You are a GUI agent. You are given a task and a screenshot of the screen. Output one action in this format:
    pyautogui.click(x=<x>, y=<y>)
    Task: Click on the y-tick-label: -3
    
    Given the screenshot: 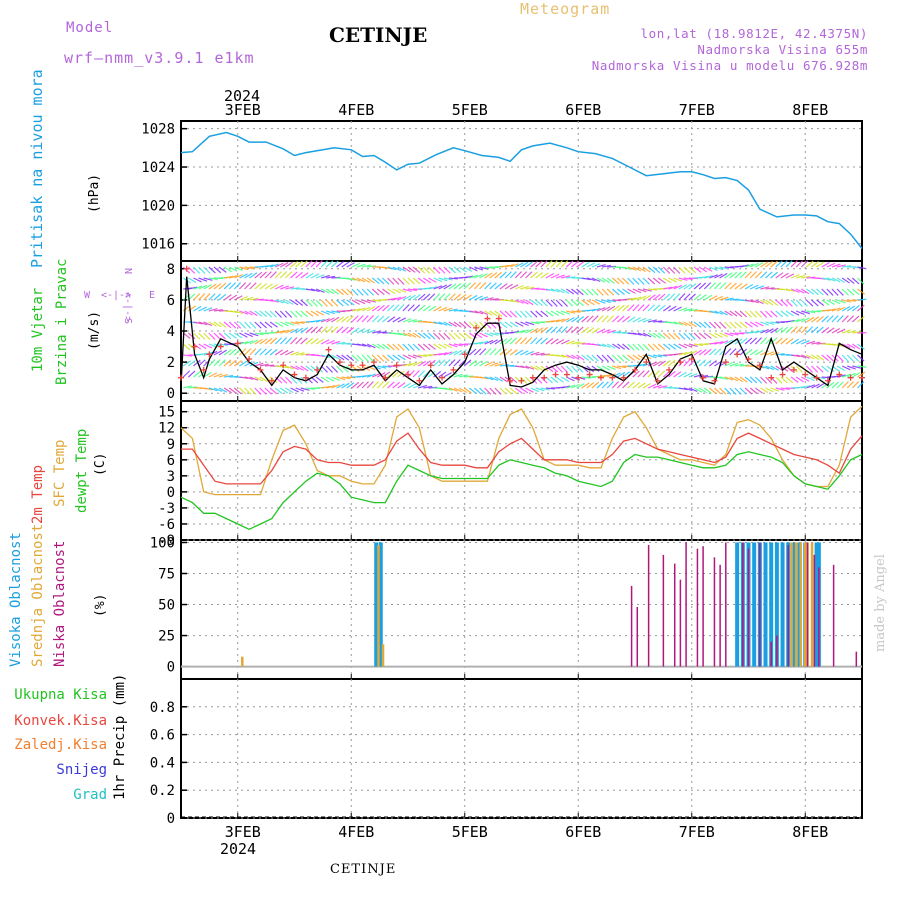 What is the action you would take?
    pyautogui.click(x=166, y=509)
    